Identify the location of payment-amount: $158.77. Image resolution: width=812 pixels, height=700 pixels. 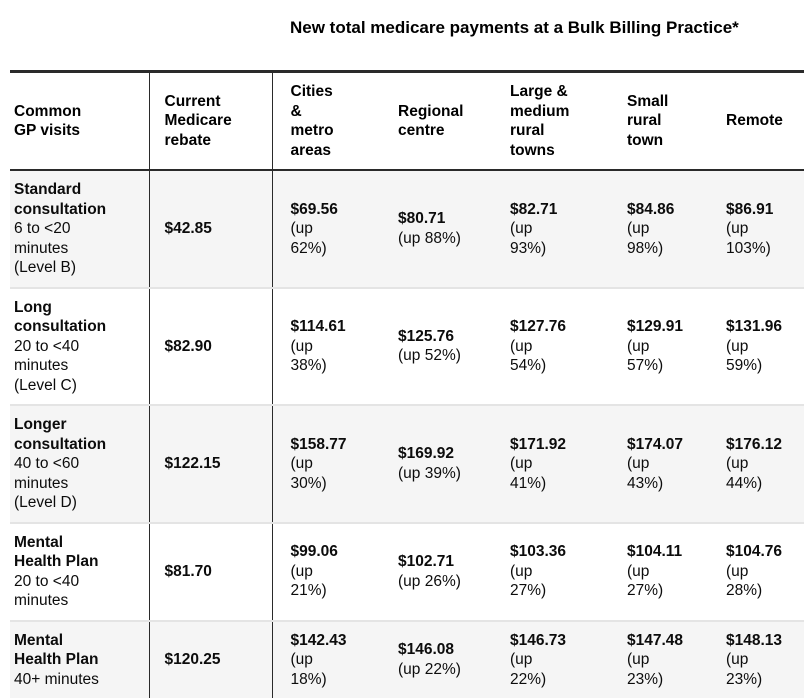
(318, 444).